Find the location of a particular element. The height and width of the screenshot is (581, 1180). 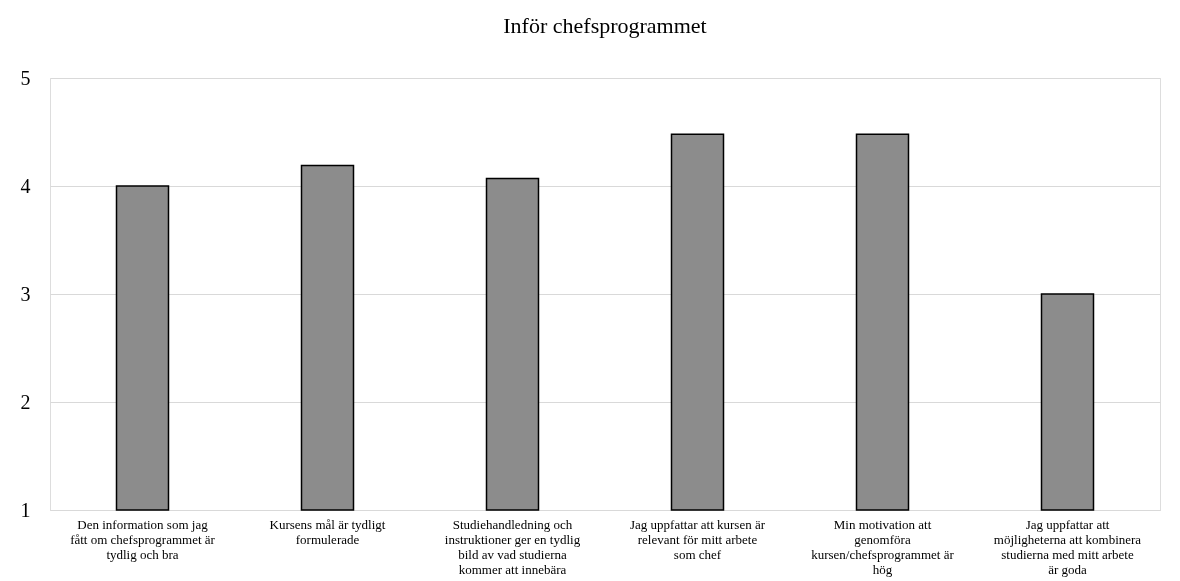

x-tick-label: Min motivation att genomföra kursen/chefsprogrammet är hög is located at coordinates (883, 546).